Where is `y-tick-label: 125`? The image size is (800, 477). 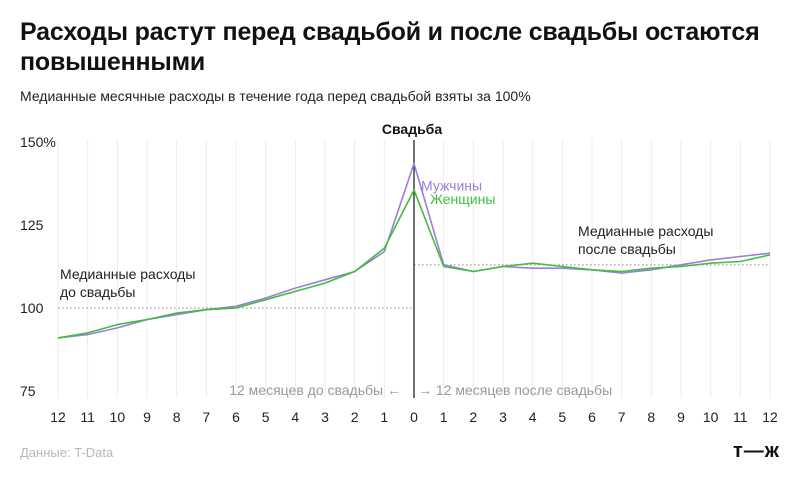
y-tick-label: 125 is located at coordinates (32, 225).